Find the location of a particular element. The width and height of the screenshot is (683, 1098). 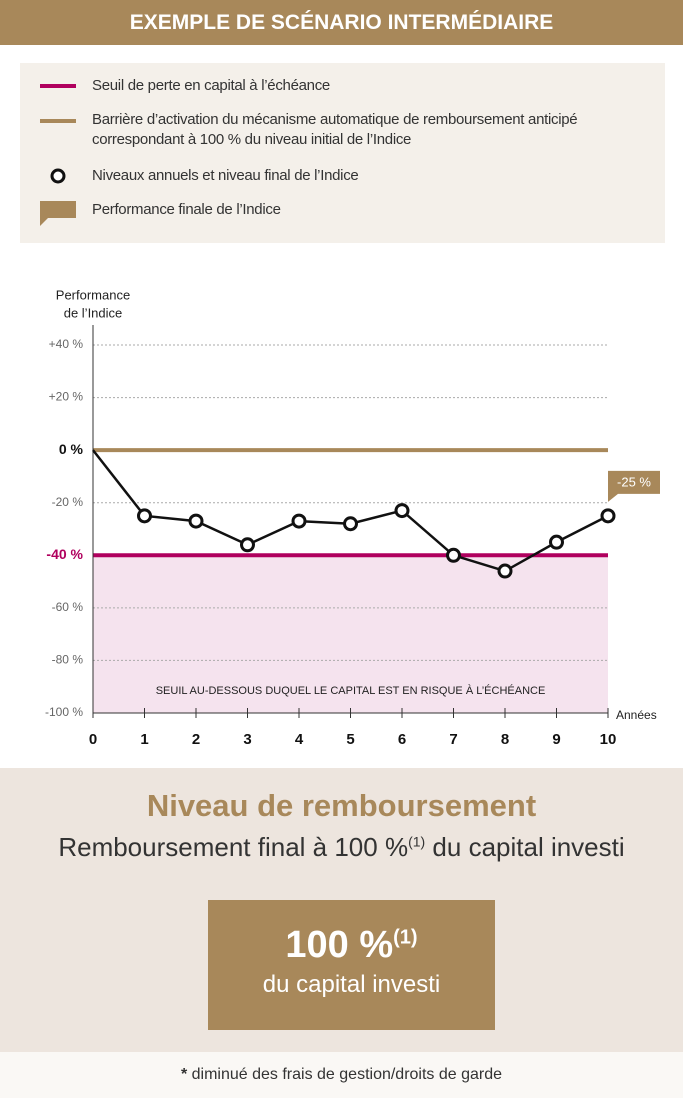

box-value: 100 %(1) is located at coordinates (351, 945).